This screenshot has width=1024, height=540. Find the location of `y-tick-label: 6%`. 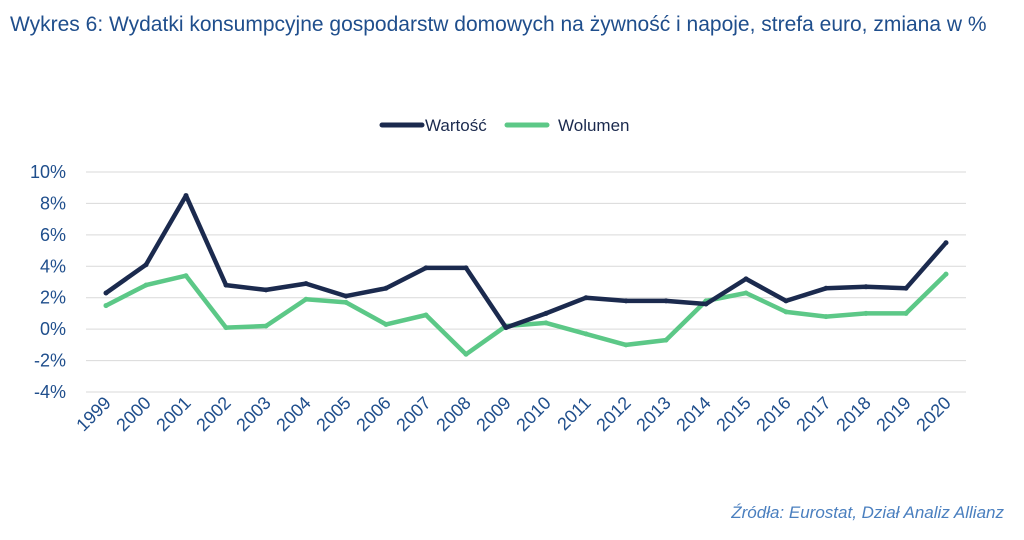

y-tick-label: 6% is located at coordinates (53, 235).